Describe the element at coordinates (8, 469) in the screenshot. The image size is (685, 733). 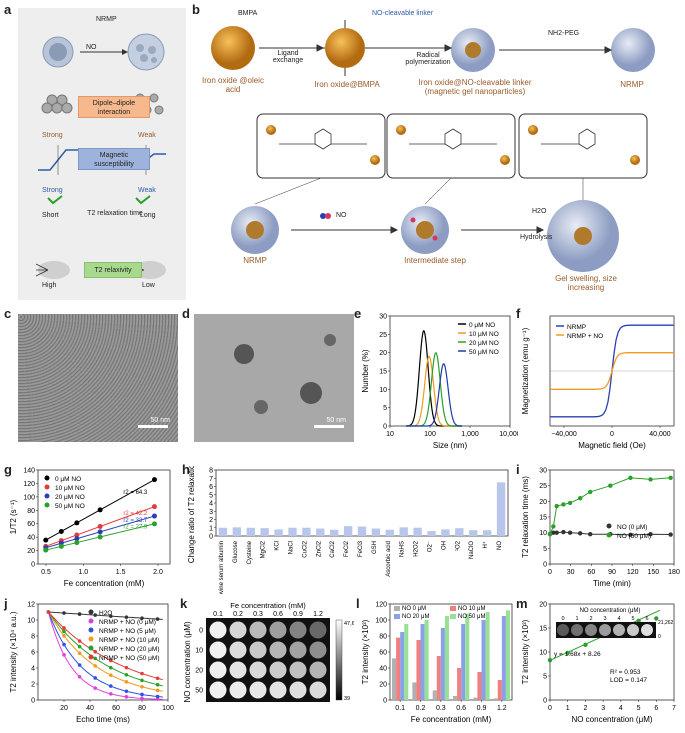
I see `panel-label-g: g` at that location.